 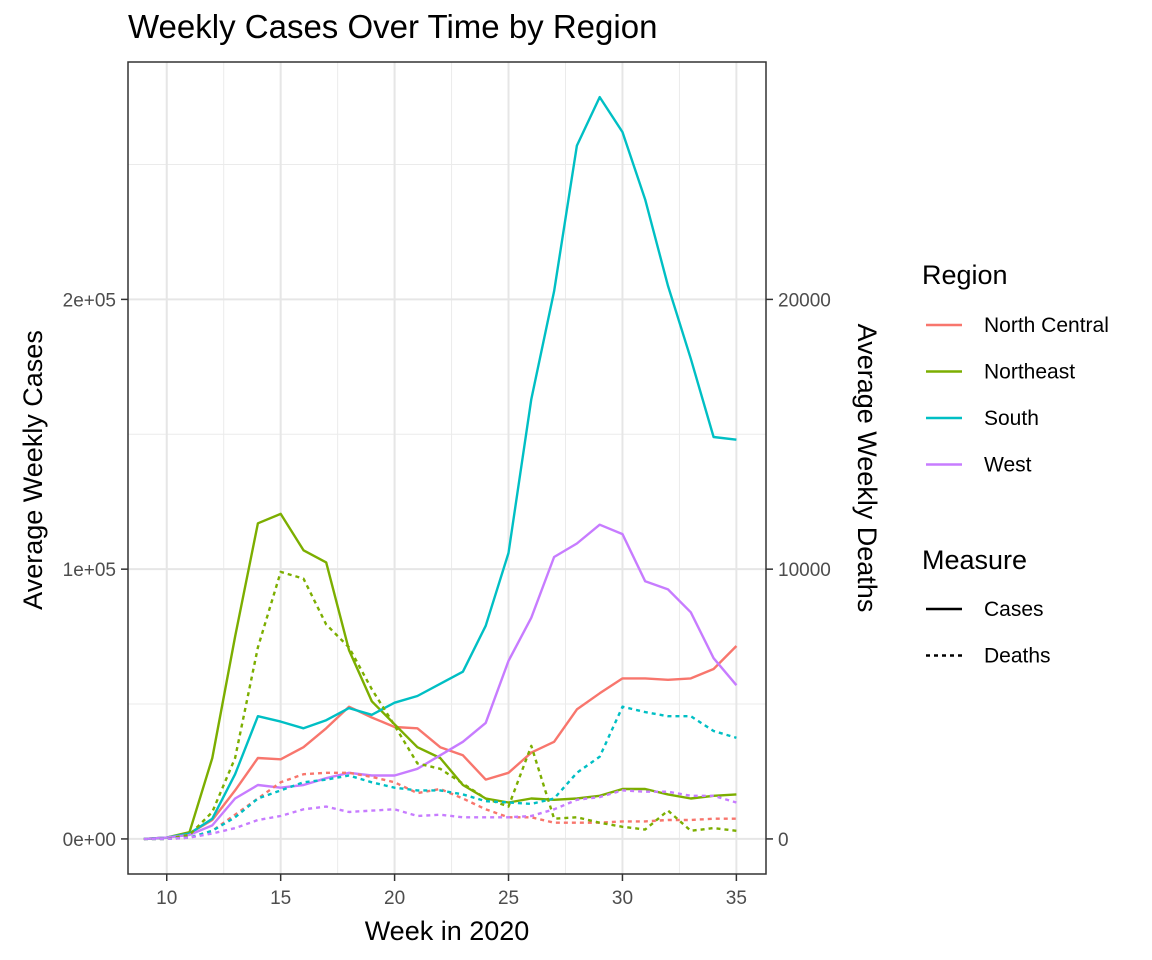 What do you see at coordinates (440, 806) in the screenshot?
I see `series-north-central-deaths` at bounding box center [440, 806].